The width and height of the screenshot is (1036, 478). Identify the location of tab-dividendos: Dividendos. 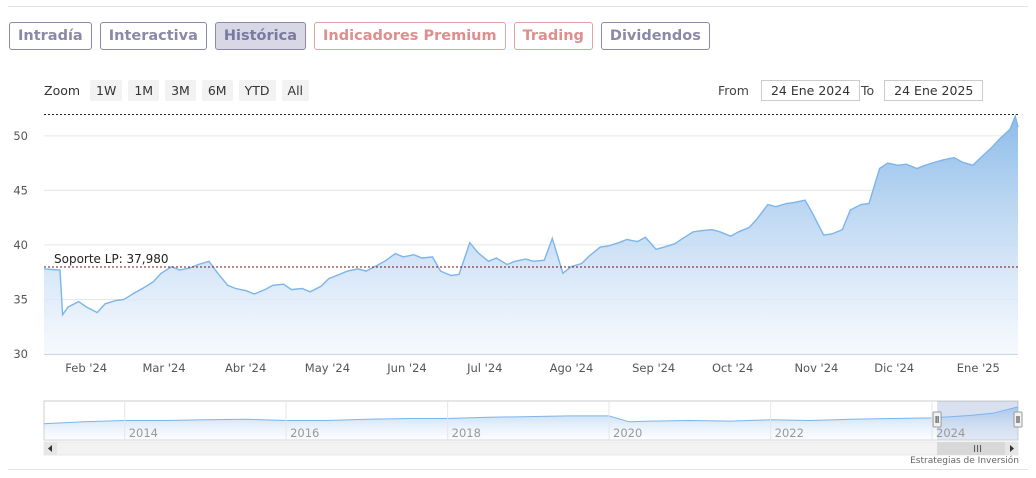
(655, 36).